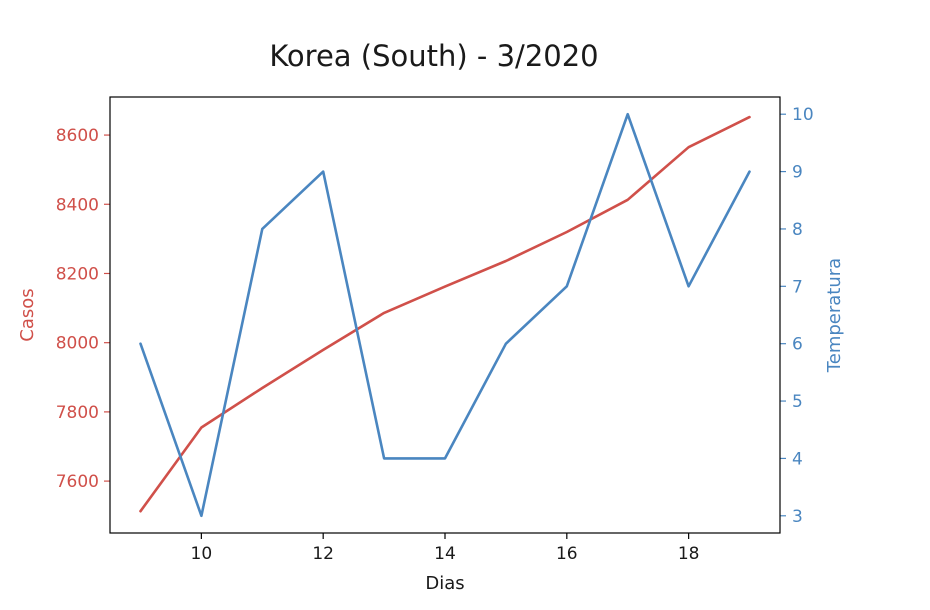 Image resolution: width=930 pixels, height=610 pixels. What do you see at coordinates (797, 287) in the screenshot?
I see `right-tick-label: 7` at bounding box center [797, 287].